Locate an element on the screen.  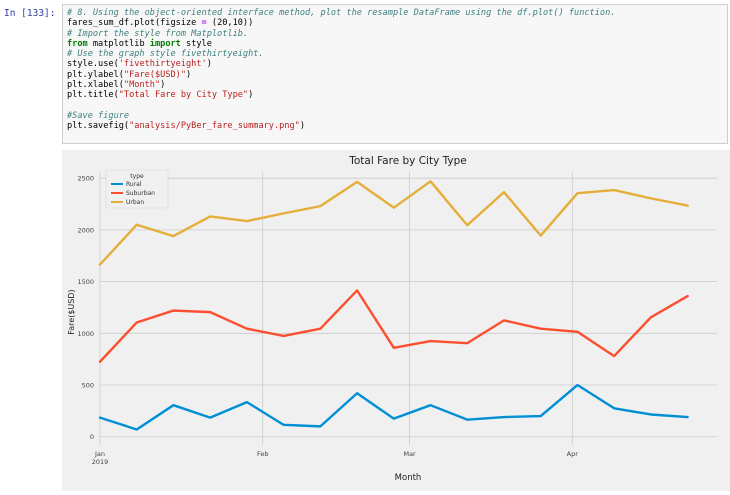
code-token: plt.title( is located at coordinates (93, 95).